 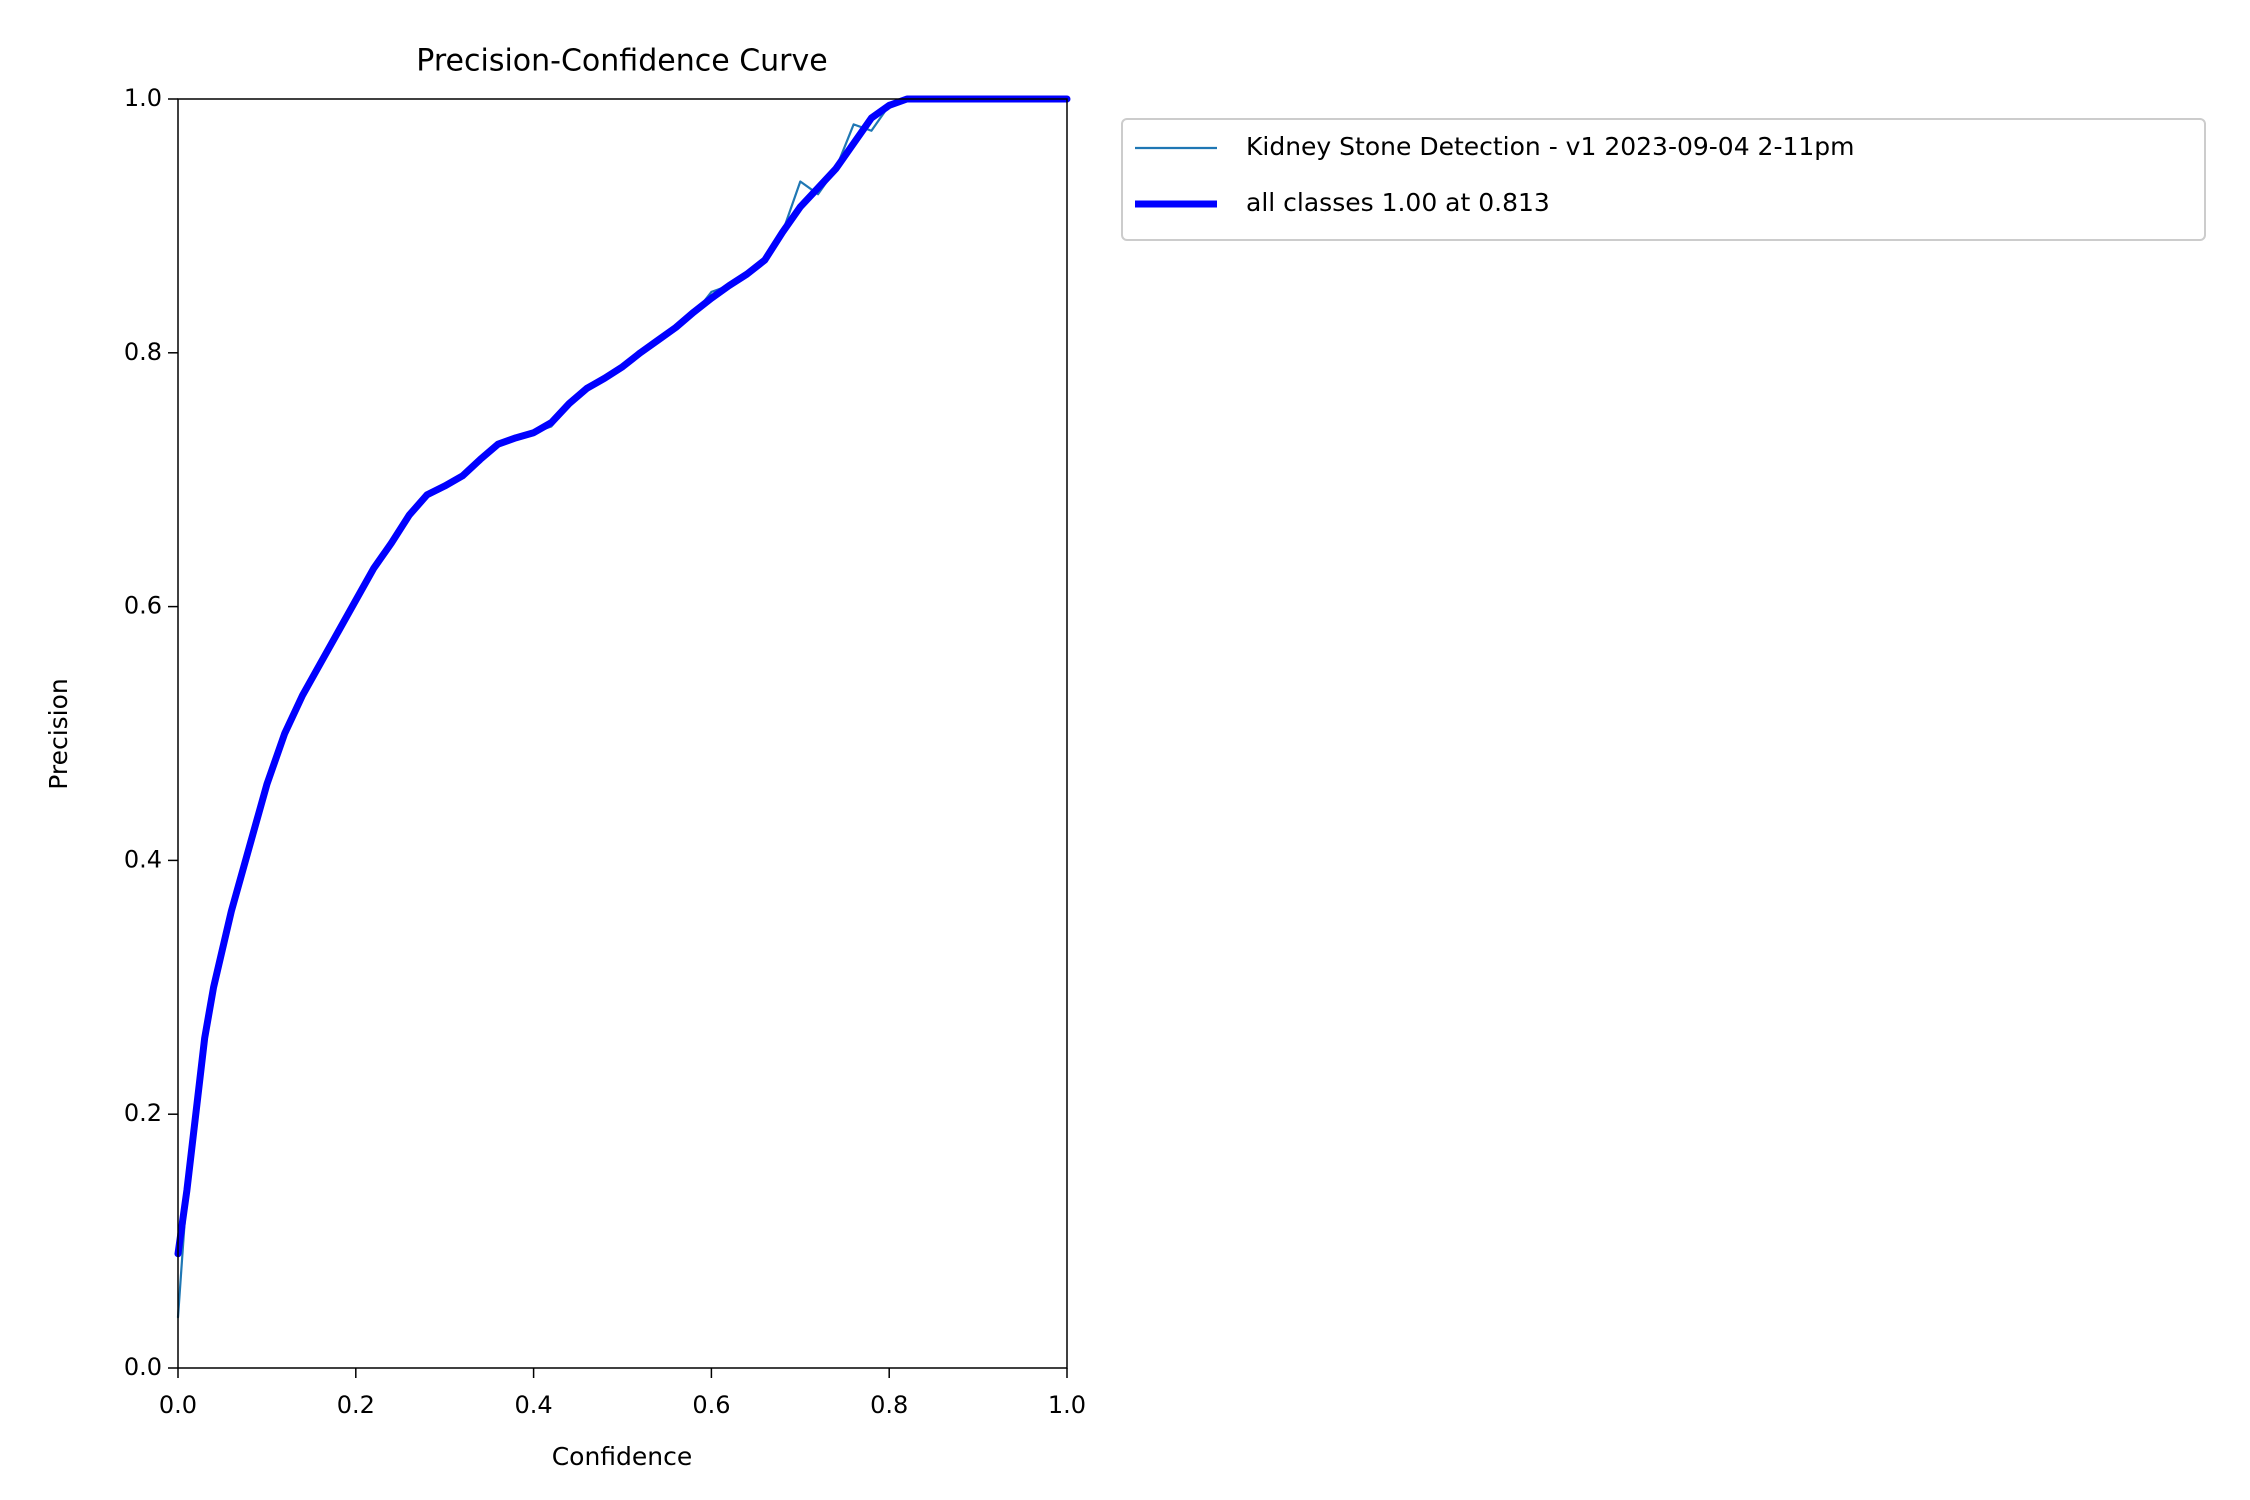 What do you see at coordinates (143, 1113) in the screenshot?
I see `y-tick-label: 0.2` at bounding box center [143, 1113].